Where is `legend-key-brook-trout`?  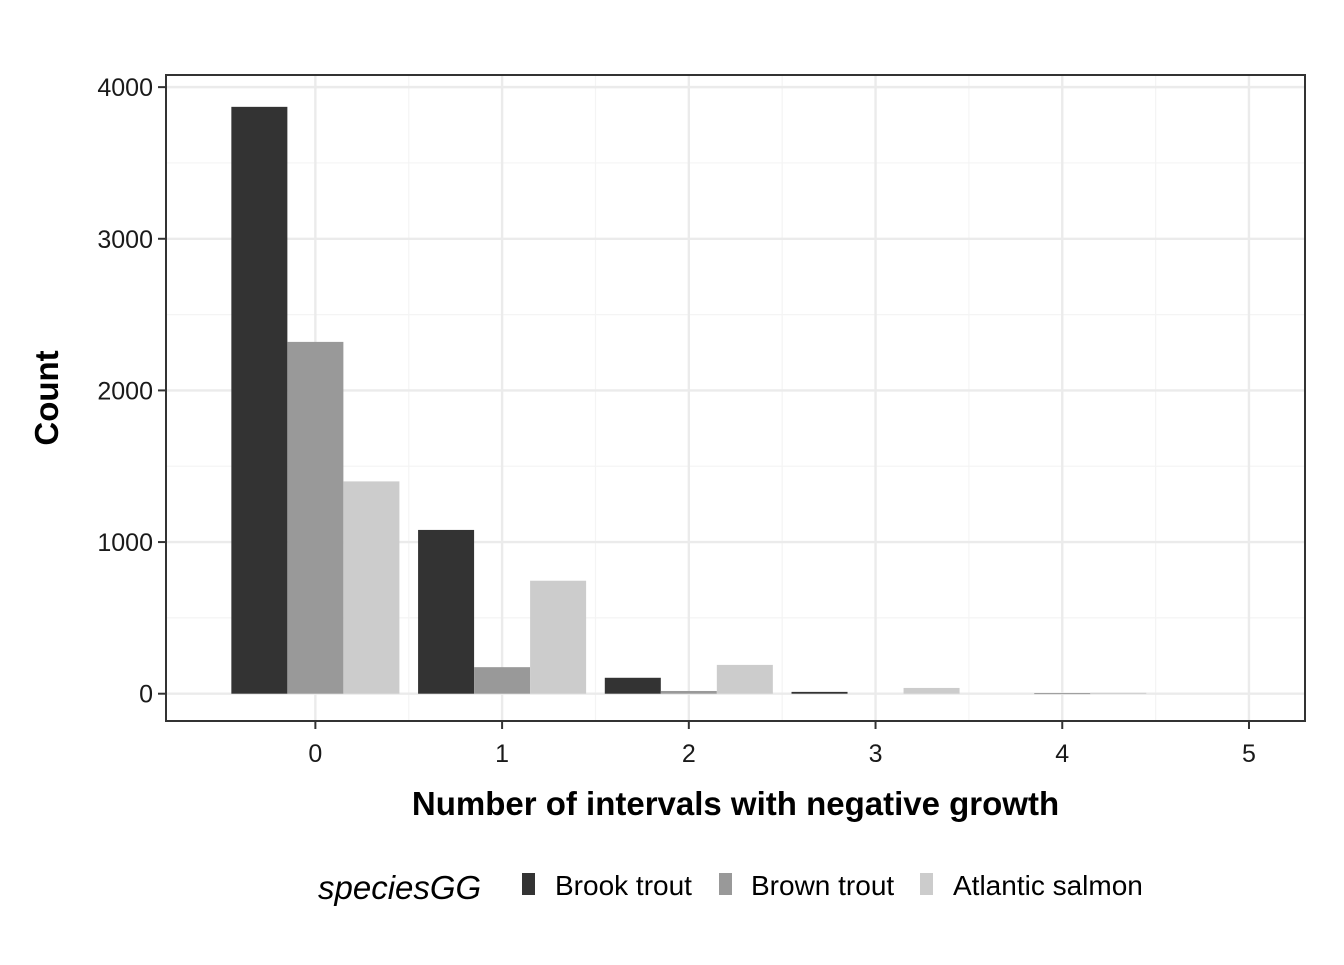
legend-key-brook-trout is located at coordinates (528, 884).